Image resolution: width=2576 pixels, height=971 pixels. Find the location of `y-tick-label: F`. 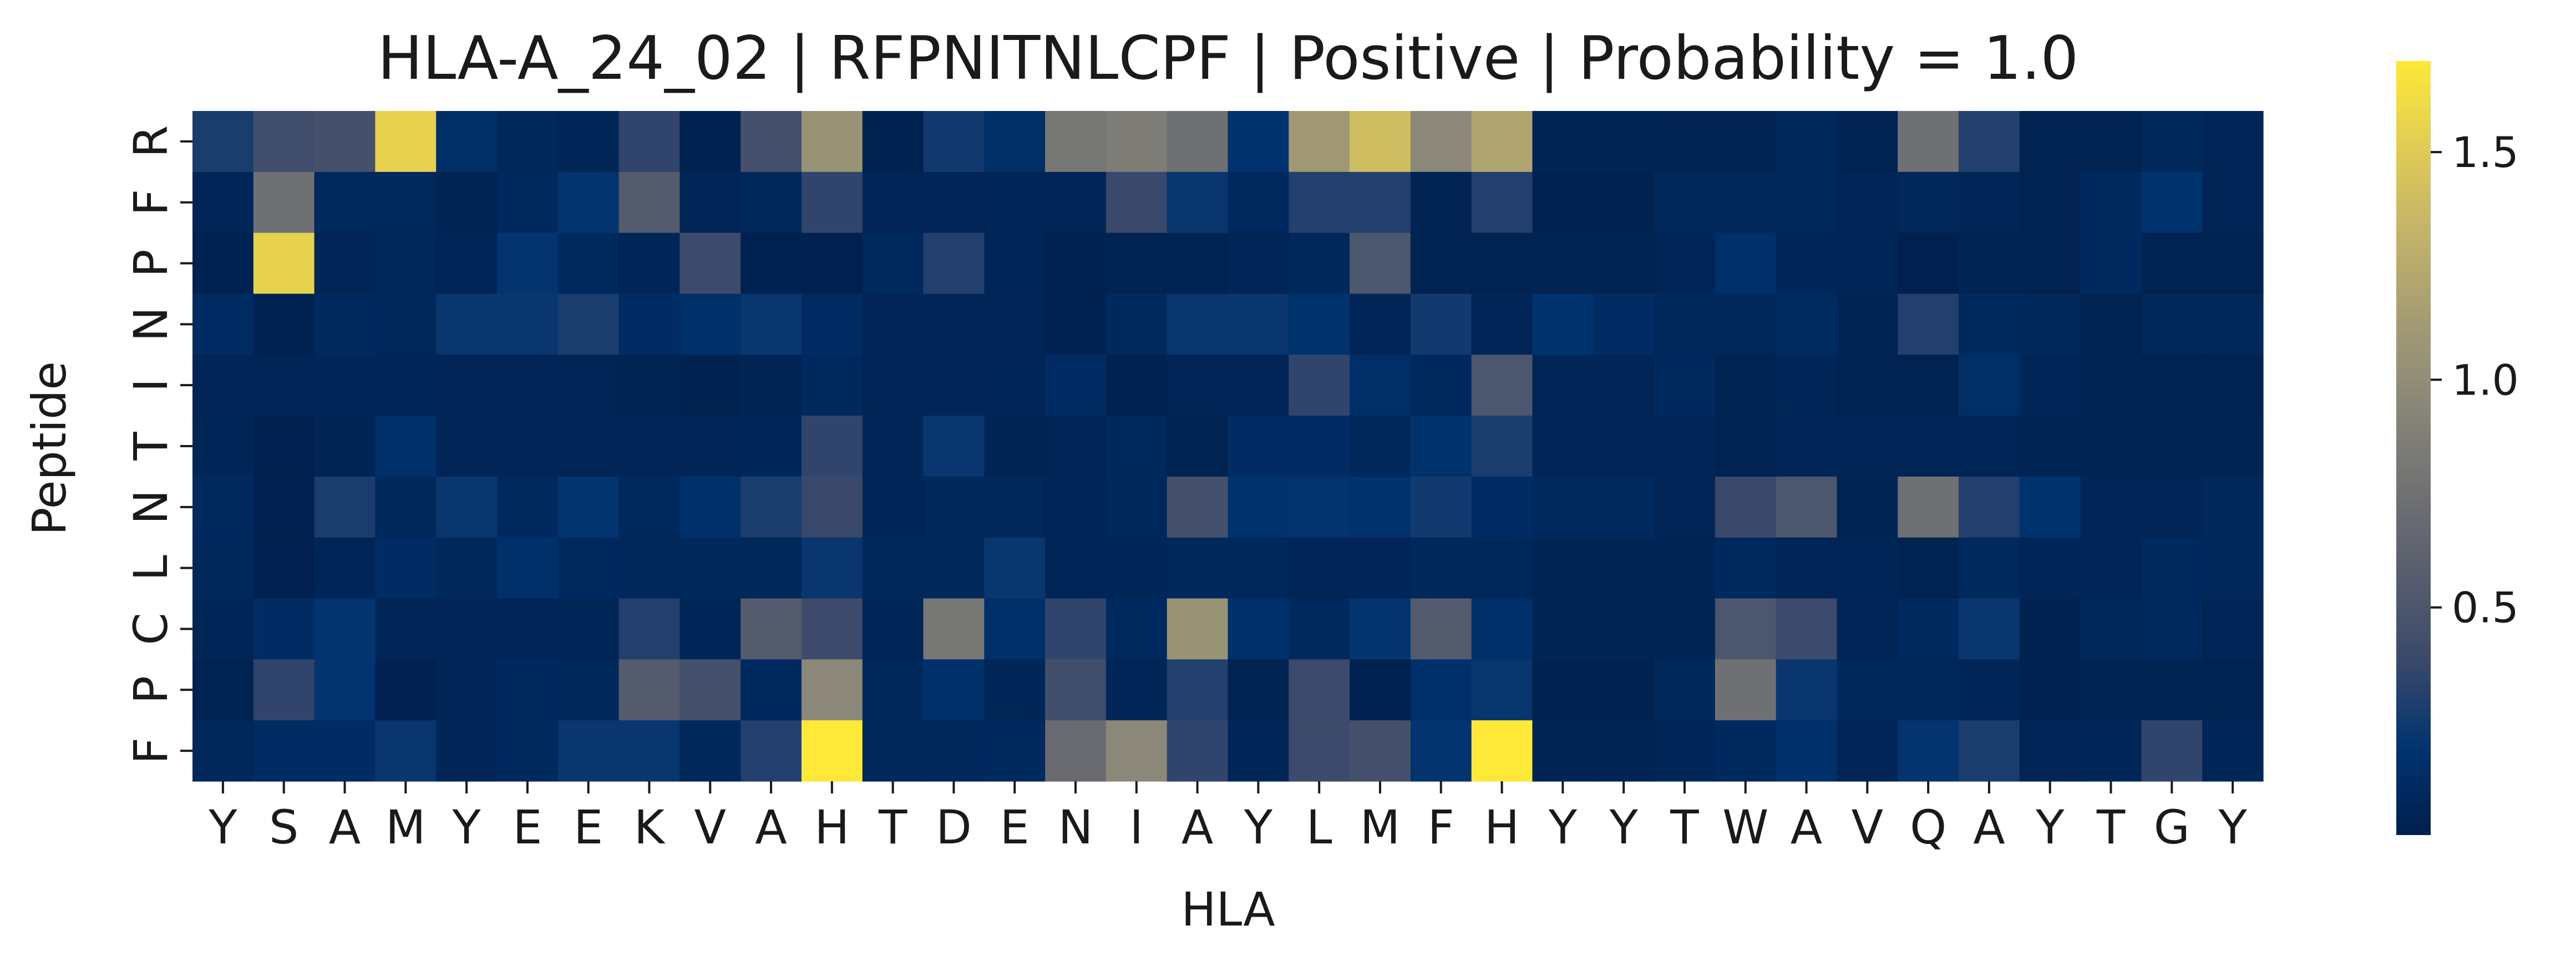

y-tick-label: F is located at coordinates (151, 750).